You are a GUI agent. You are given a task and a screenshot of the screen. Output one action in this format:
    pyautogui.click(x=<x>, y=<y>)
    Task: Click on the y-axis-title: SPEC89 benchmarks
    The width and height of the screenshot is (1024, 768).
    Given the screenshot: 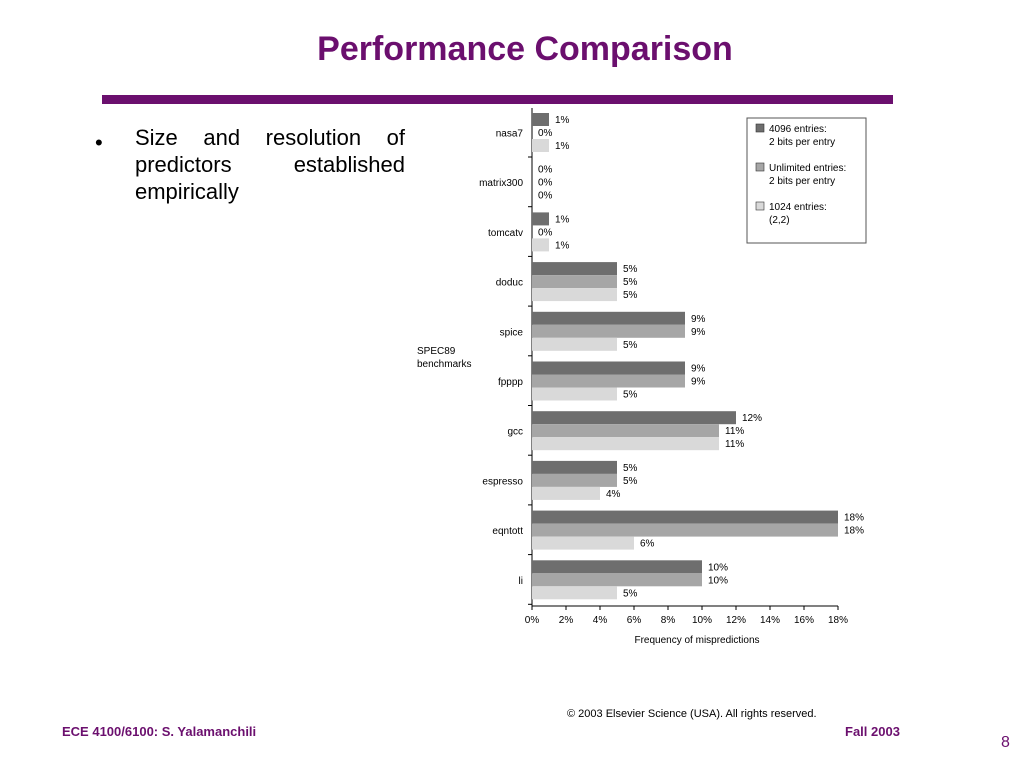 What is the action you would take?
    pyautogui.click(x=444, y=358)
    